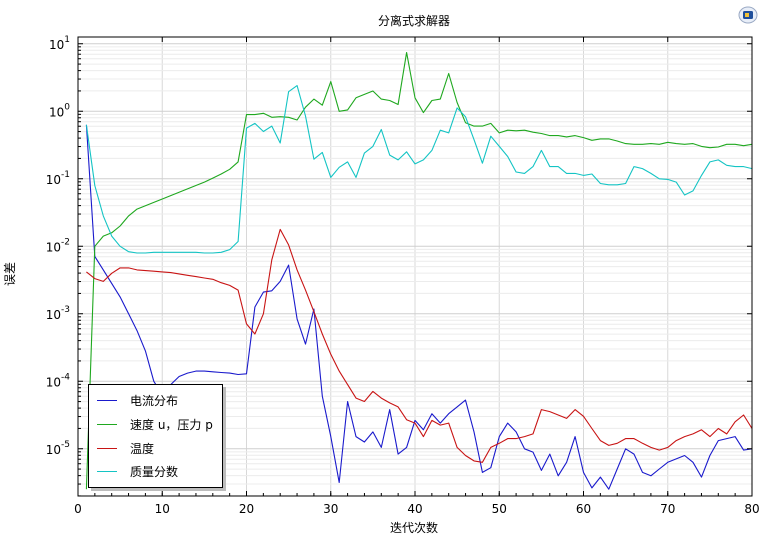 The height and width of the screenshot is (541, 764). I want to click on x-tick-label: 40, so click(414, 509).